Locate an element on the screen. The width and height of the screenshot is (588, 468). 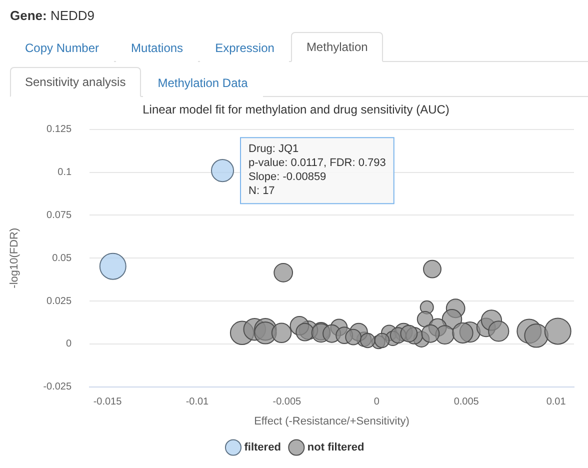
y-tick-label: 0.075 is located at coordinates (59, 215).